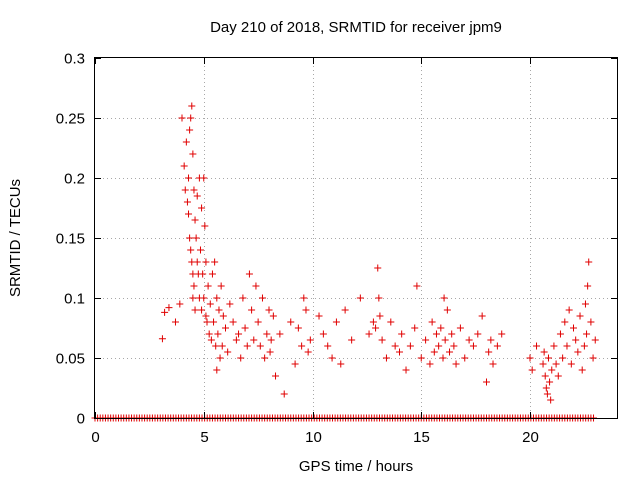  Describe the element at coordinates (15, 238) in the screenshot. I see `y-axis-label: SRMTID / TECUs` at that location.